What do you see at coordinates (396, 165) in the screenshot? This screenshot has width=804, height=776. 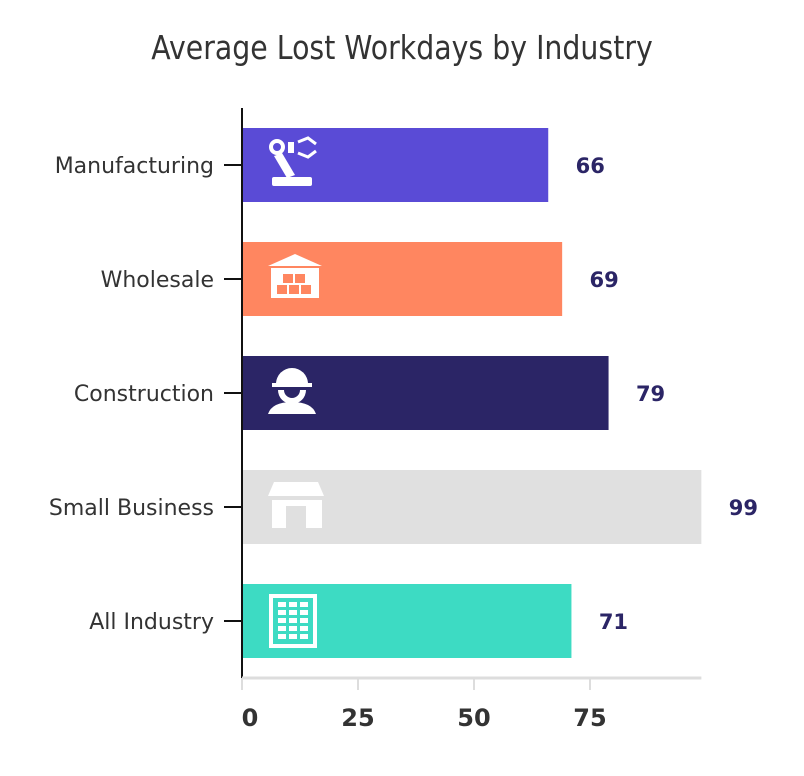 I see `bar-manufacturing` at bounding box center [396, 165].